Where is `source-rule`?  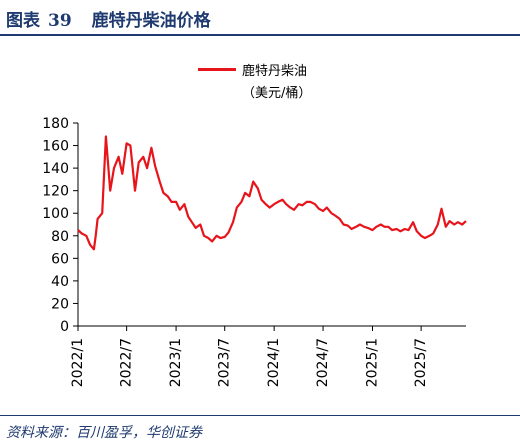
source-rule is located at coordinates (260, 415).